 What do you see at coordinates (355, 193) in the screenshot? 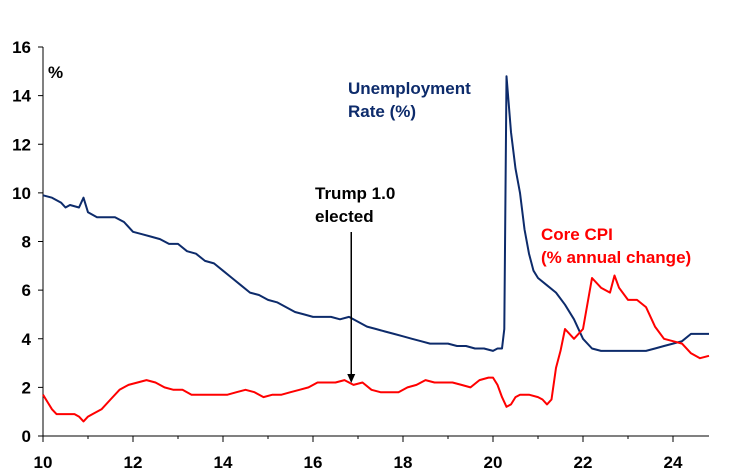
I see `trump-label-line-0: Trump 1.0` at bounding box center [355, 193].